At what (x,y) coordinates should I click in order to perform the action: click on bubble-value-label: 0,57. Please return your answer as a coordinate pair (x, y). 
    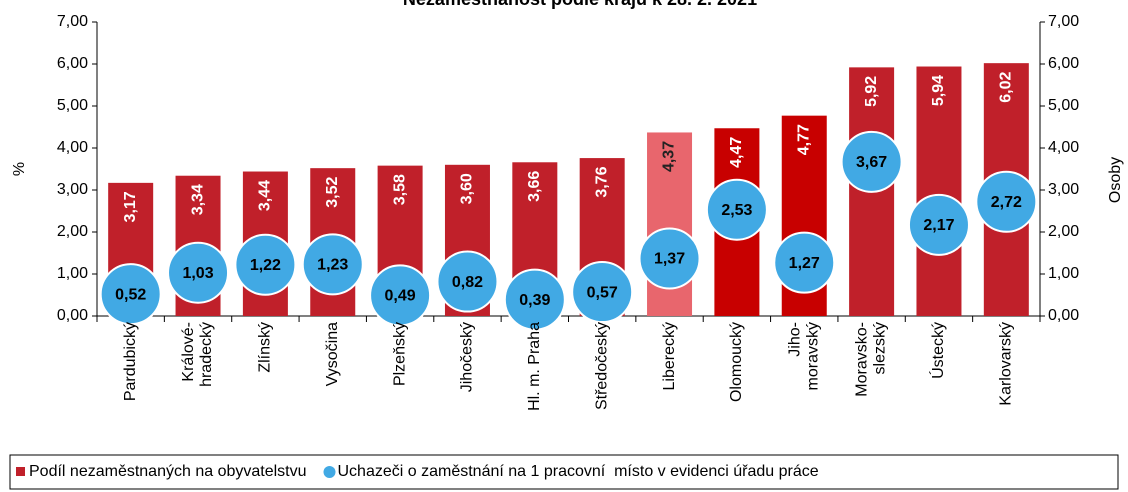
    Looking at the image, I should click on (602, 292).